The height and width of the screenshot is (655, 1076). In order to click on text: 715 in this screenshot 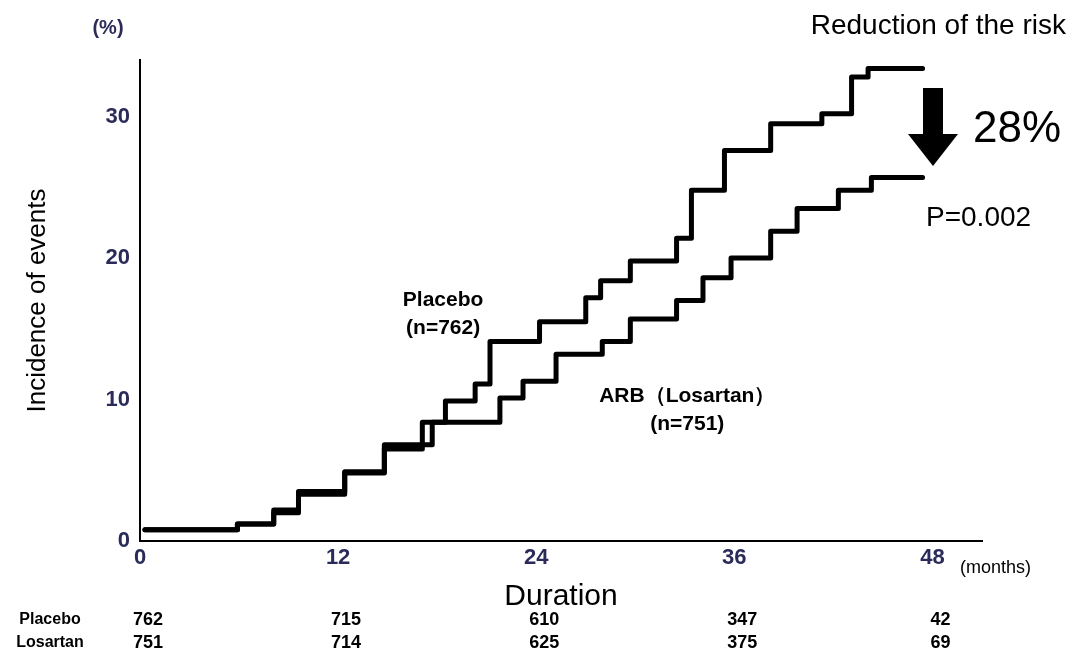, I will do `click(346, 618)`.